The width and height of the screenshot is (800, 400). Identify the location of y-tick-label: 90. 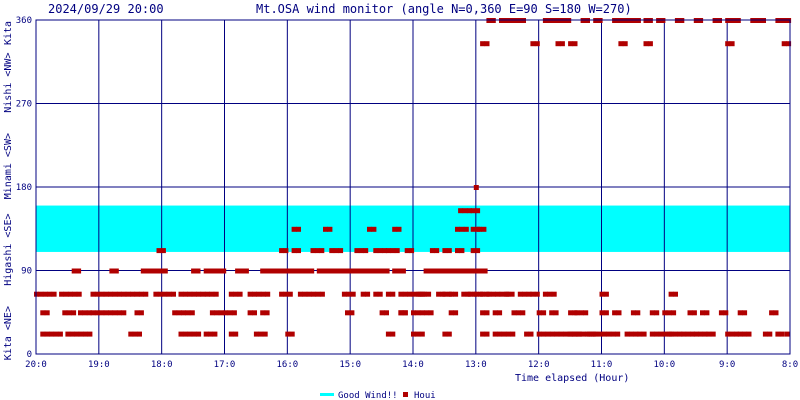
(26, 272).